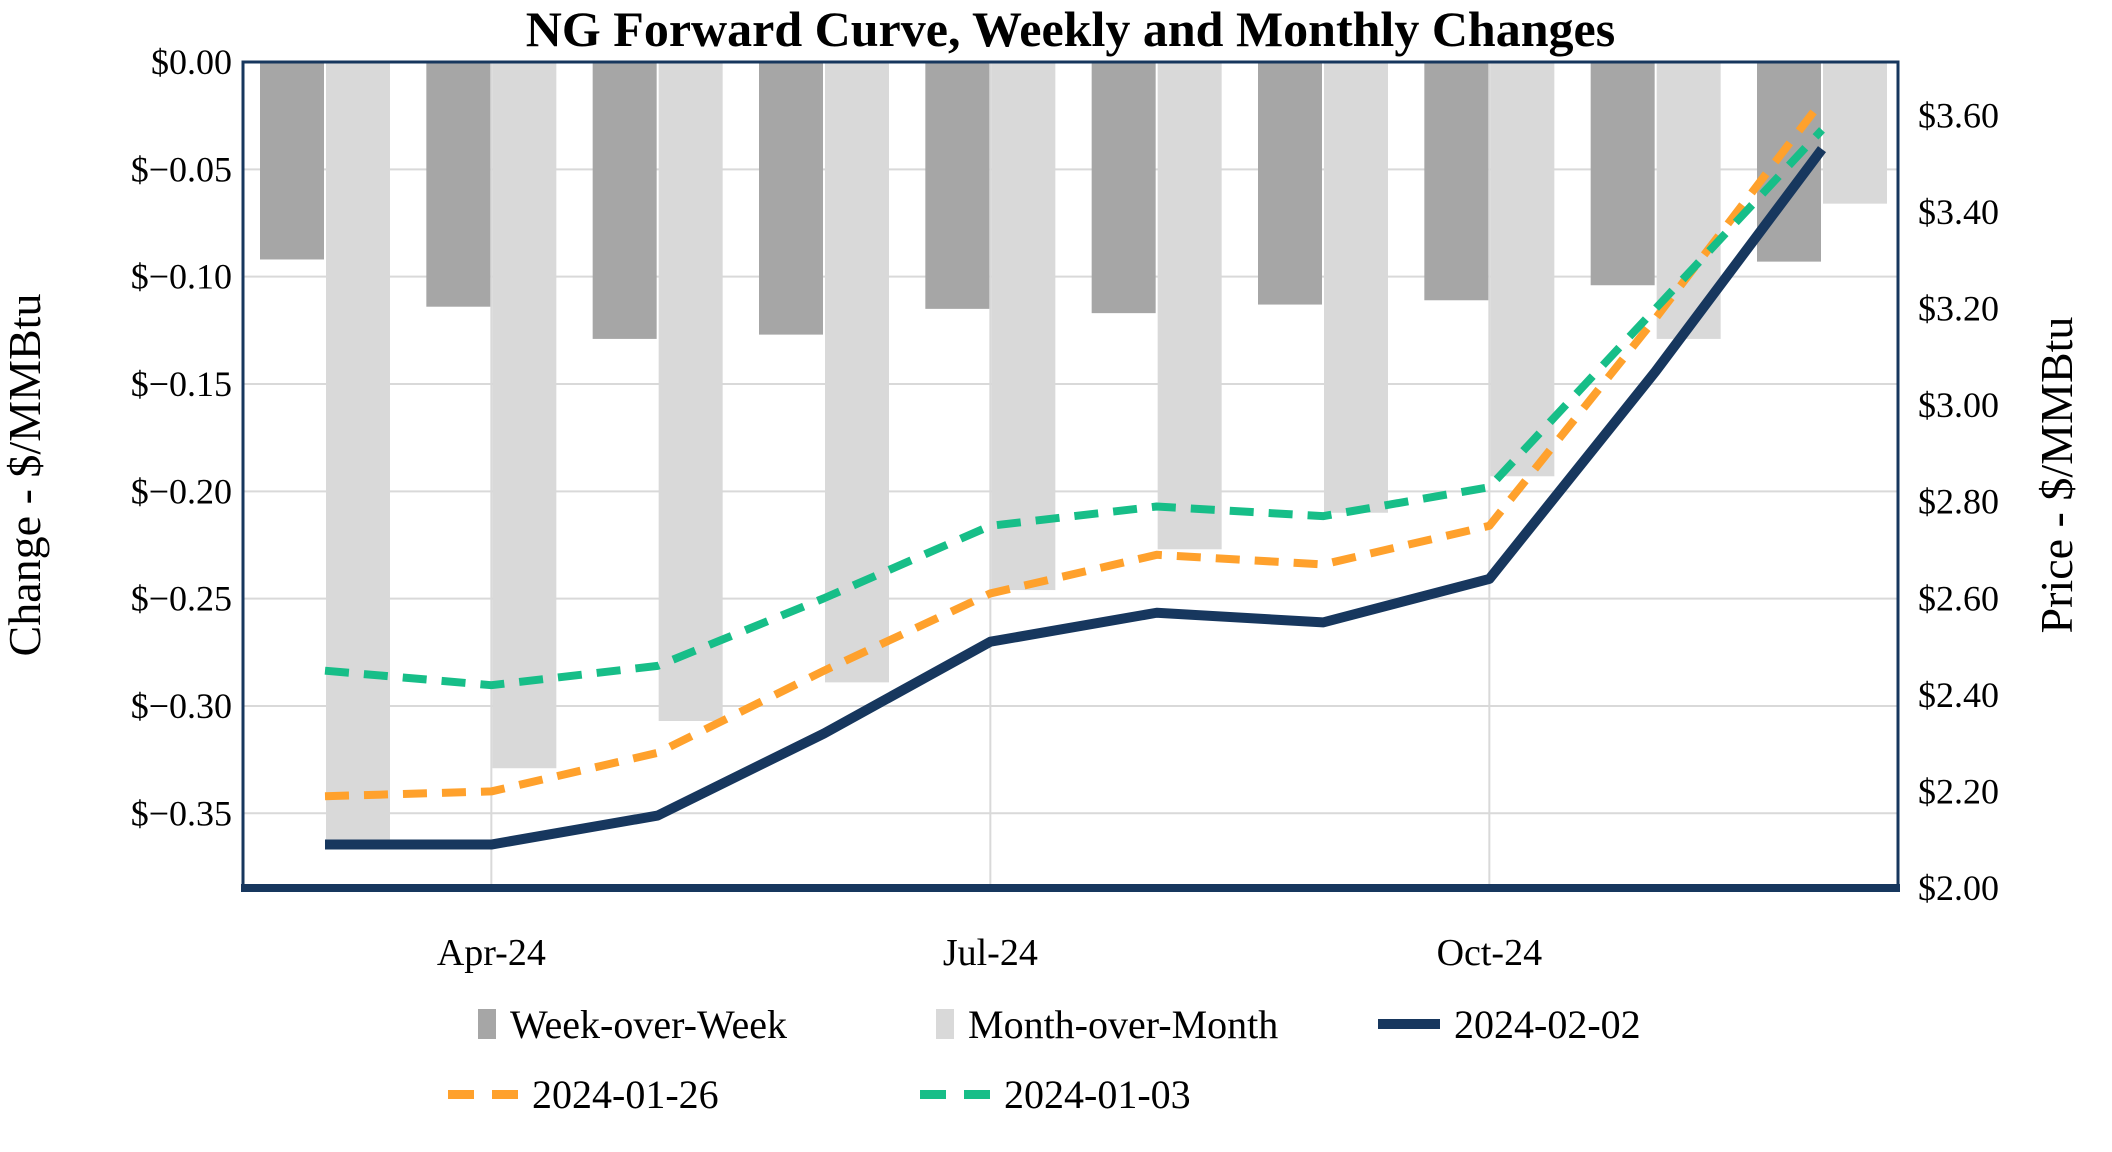 This screenshot has height=1152, width=2112. What do you see at coordinates (2056, 475) in the screenshot?
I see `right-axis-title: Price - $/MMBtu` at bounding box center [2056, 475].